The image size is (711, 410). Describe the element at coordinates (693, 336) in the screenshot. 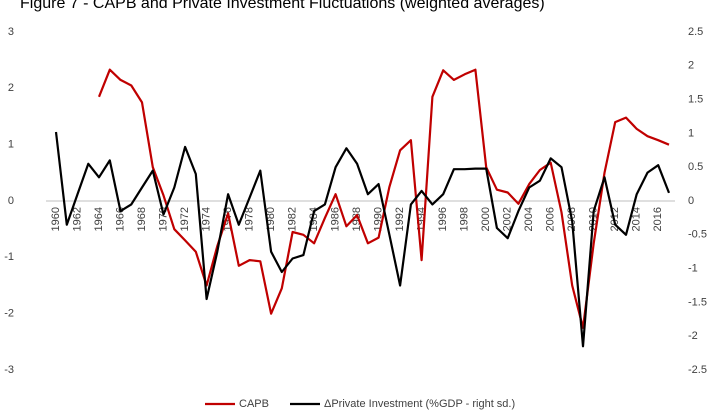

I see `y2-tick-label: -2` at that location.